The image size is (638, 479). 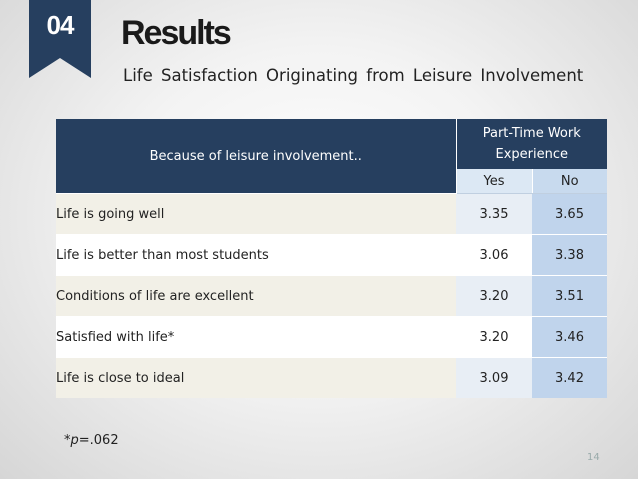 I want to click on footnote-value: =.062, so click(x=98, y=440).